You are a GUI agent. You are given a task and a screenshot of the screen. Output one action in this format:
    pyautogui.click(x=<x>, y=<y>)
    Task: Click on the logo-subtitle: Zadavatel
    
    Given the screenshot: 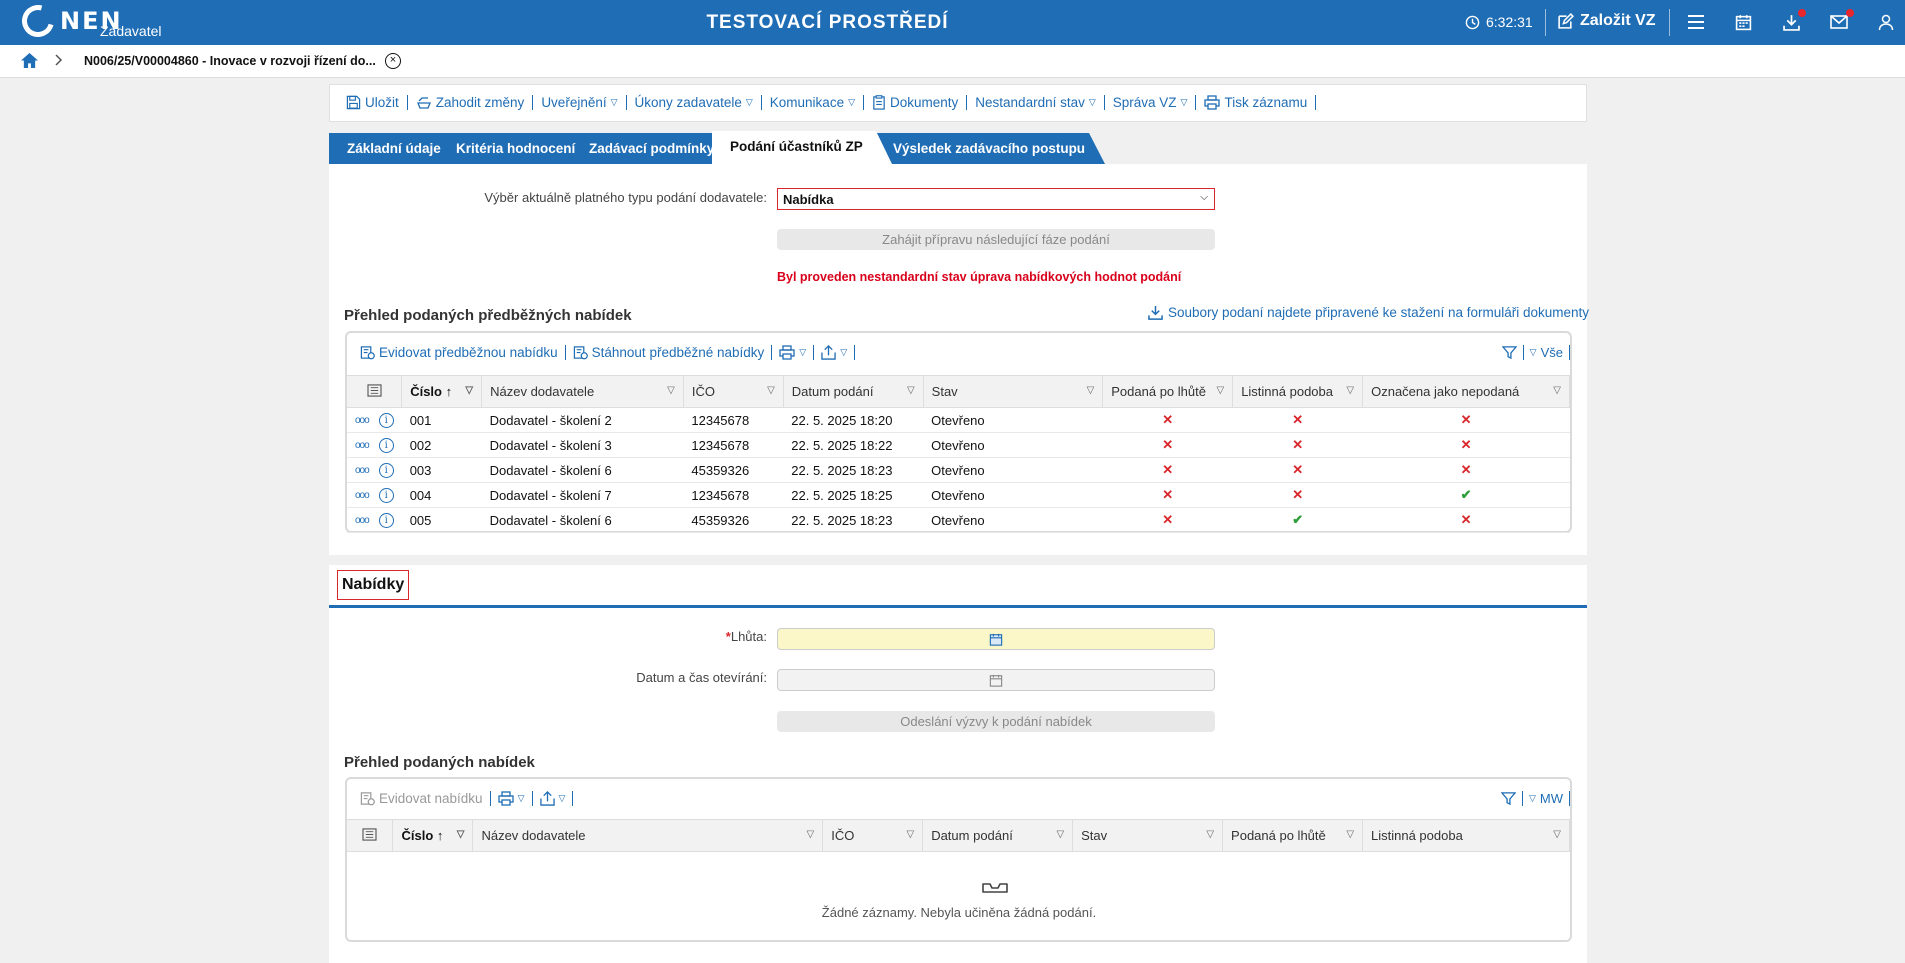 What is the action you would take?
    pyautogui.click(x=131, y=31)
    